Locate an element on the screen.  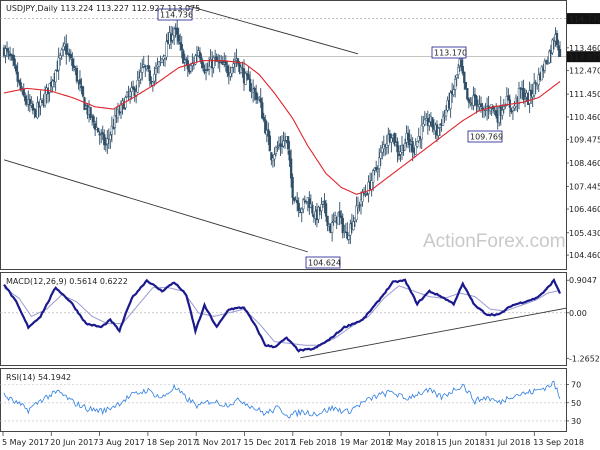
rsi-y-tick-label: 30 is located at coordinates (576, 421).